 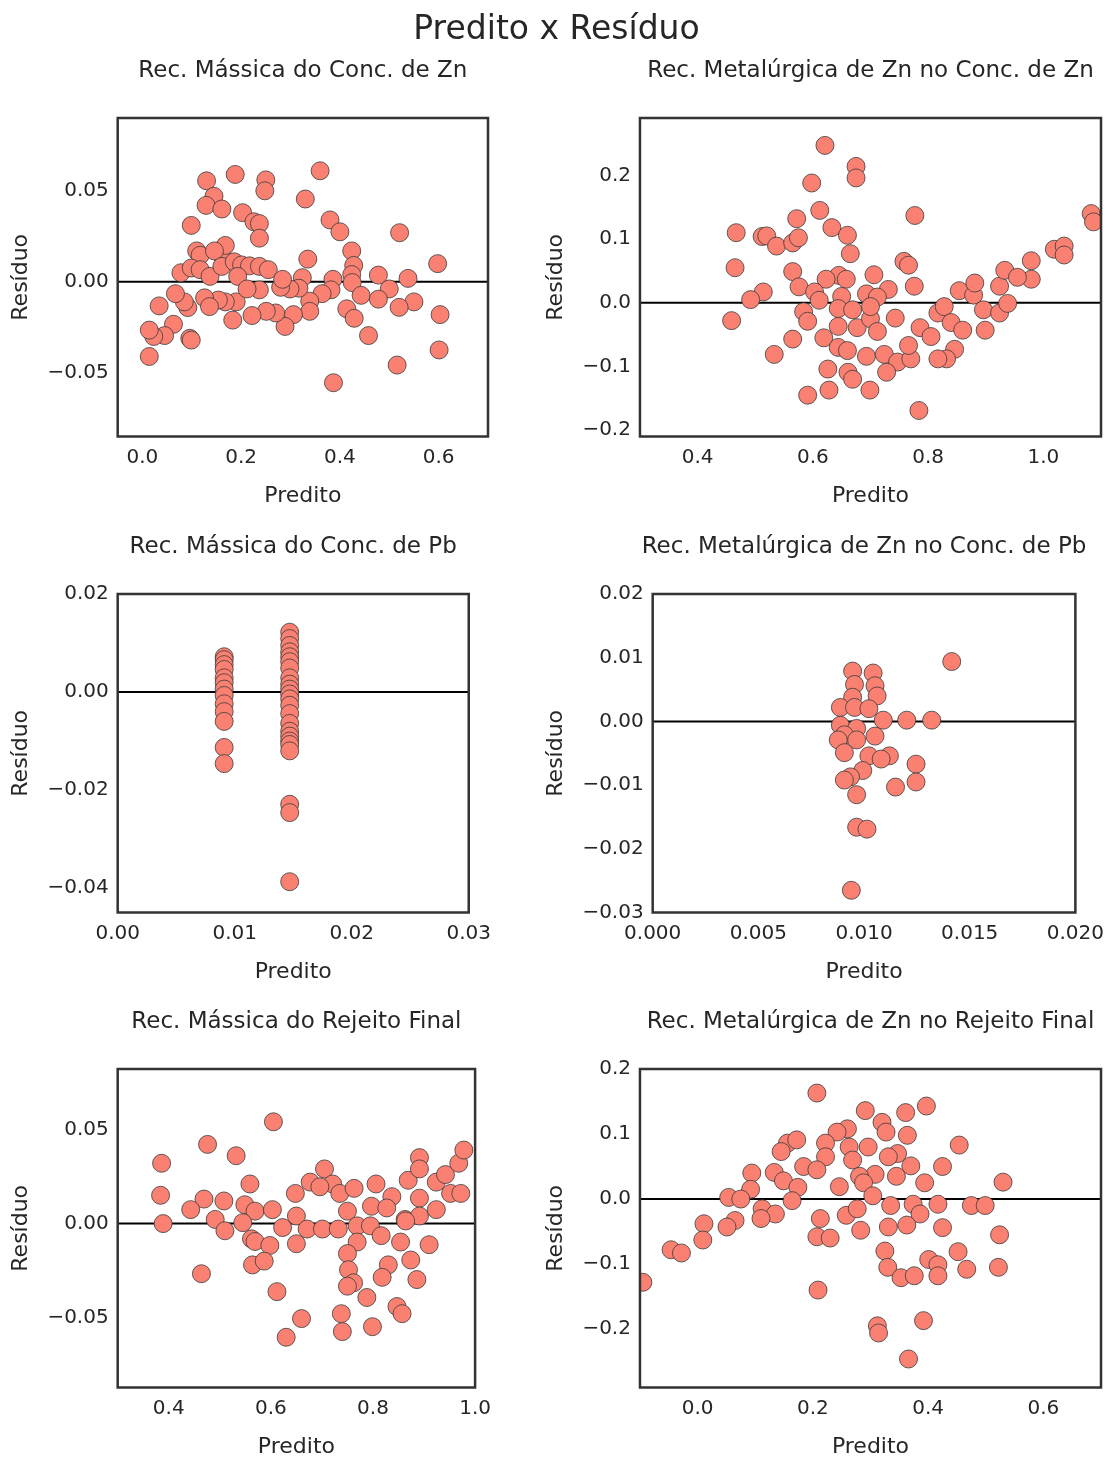 I want to click on chart-title: Rec. Mássica do Rejeito Final, so click(x=296, y=1020).